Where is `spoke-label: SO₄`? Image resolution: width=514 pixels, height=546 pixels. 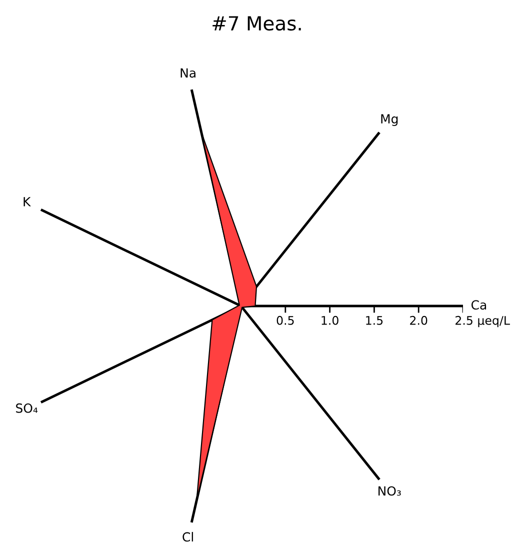
spoke-label: SO₄ is located at coordinates (27, 408).